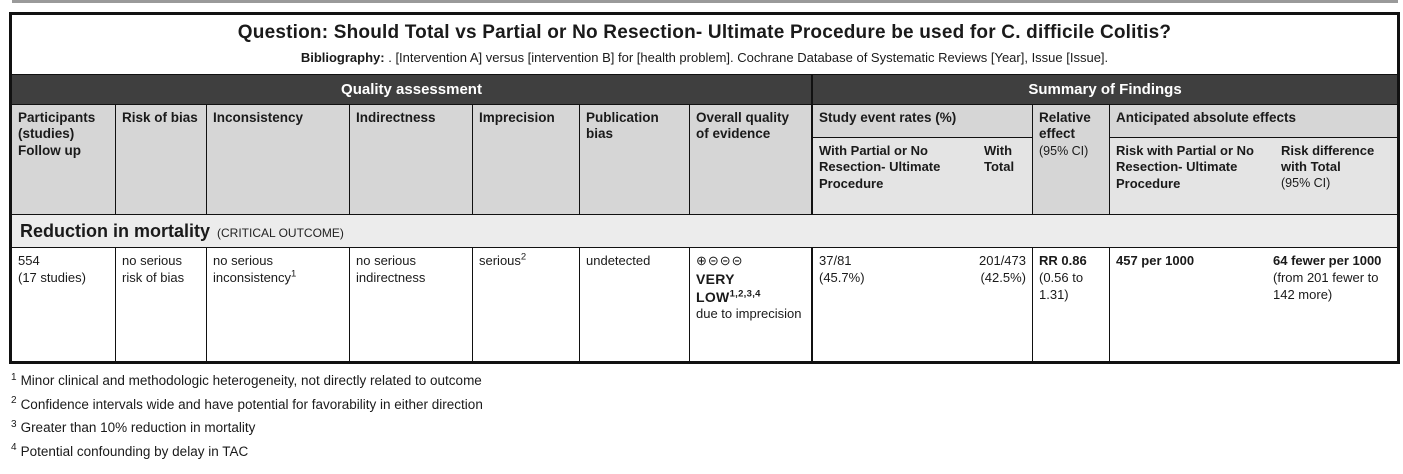  I want to click on group-header-quality-assessment: Quality assessment, so click(412, 90).